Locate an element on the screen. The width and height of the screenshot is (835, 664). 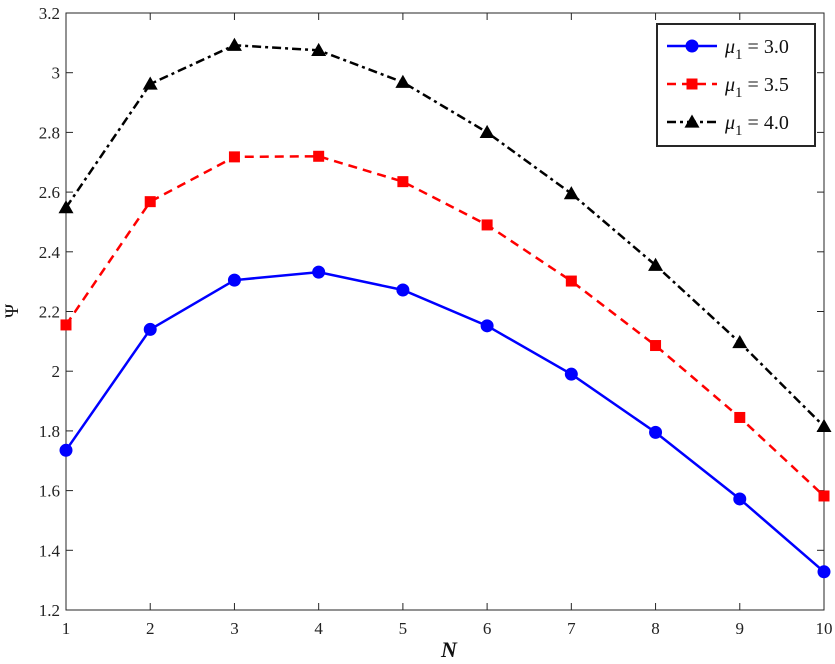
x-tick-label: 6 is located at coordinates (487, 628).